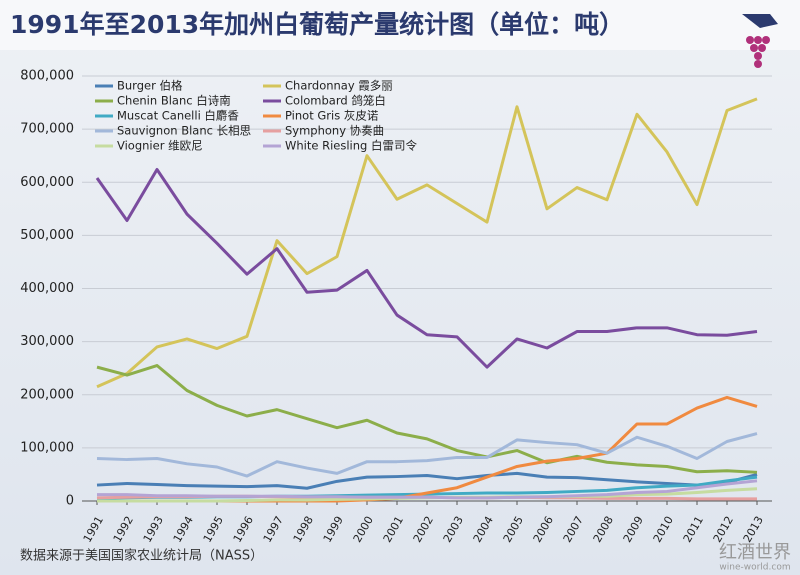 Image resolution: width=800 pixels, height=575 pixels. I want to click on y-tick-label: 400,000, so click(47, 288).